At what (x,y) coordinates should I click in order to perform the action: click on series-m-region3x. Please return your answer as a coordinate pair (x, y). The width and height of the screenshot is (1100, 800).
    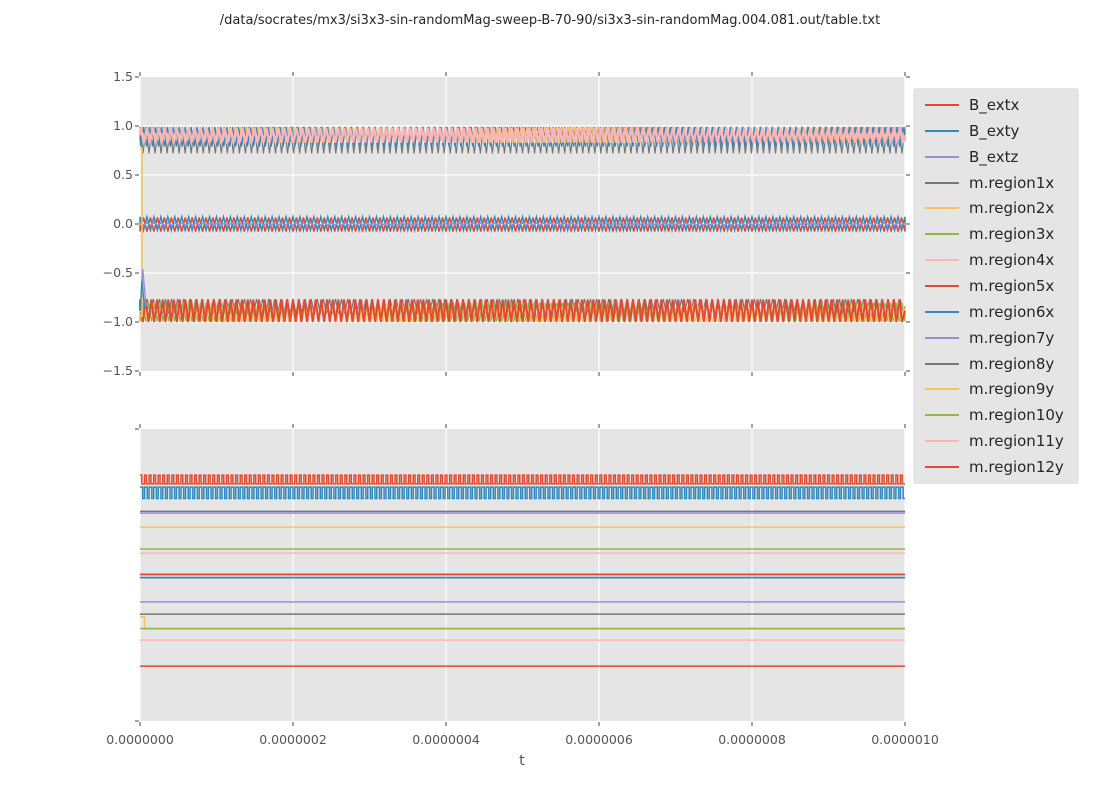
    Looking at the image, I should click on (522, 312).